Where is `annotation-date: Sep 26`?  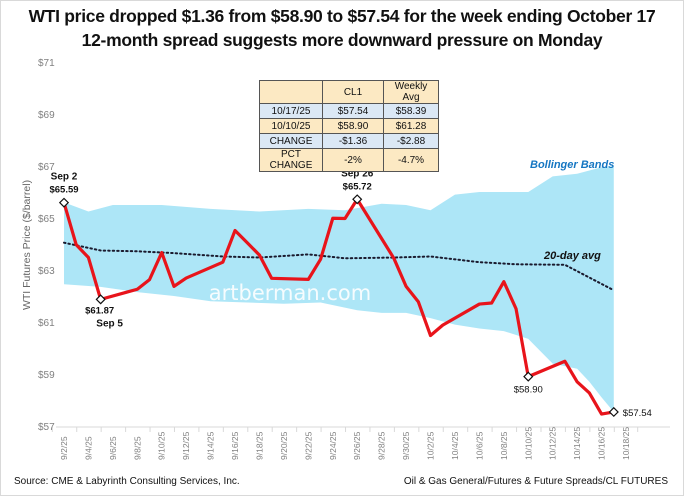 annotation-date: Sep 26 is located at coordinates (357, 173).